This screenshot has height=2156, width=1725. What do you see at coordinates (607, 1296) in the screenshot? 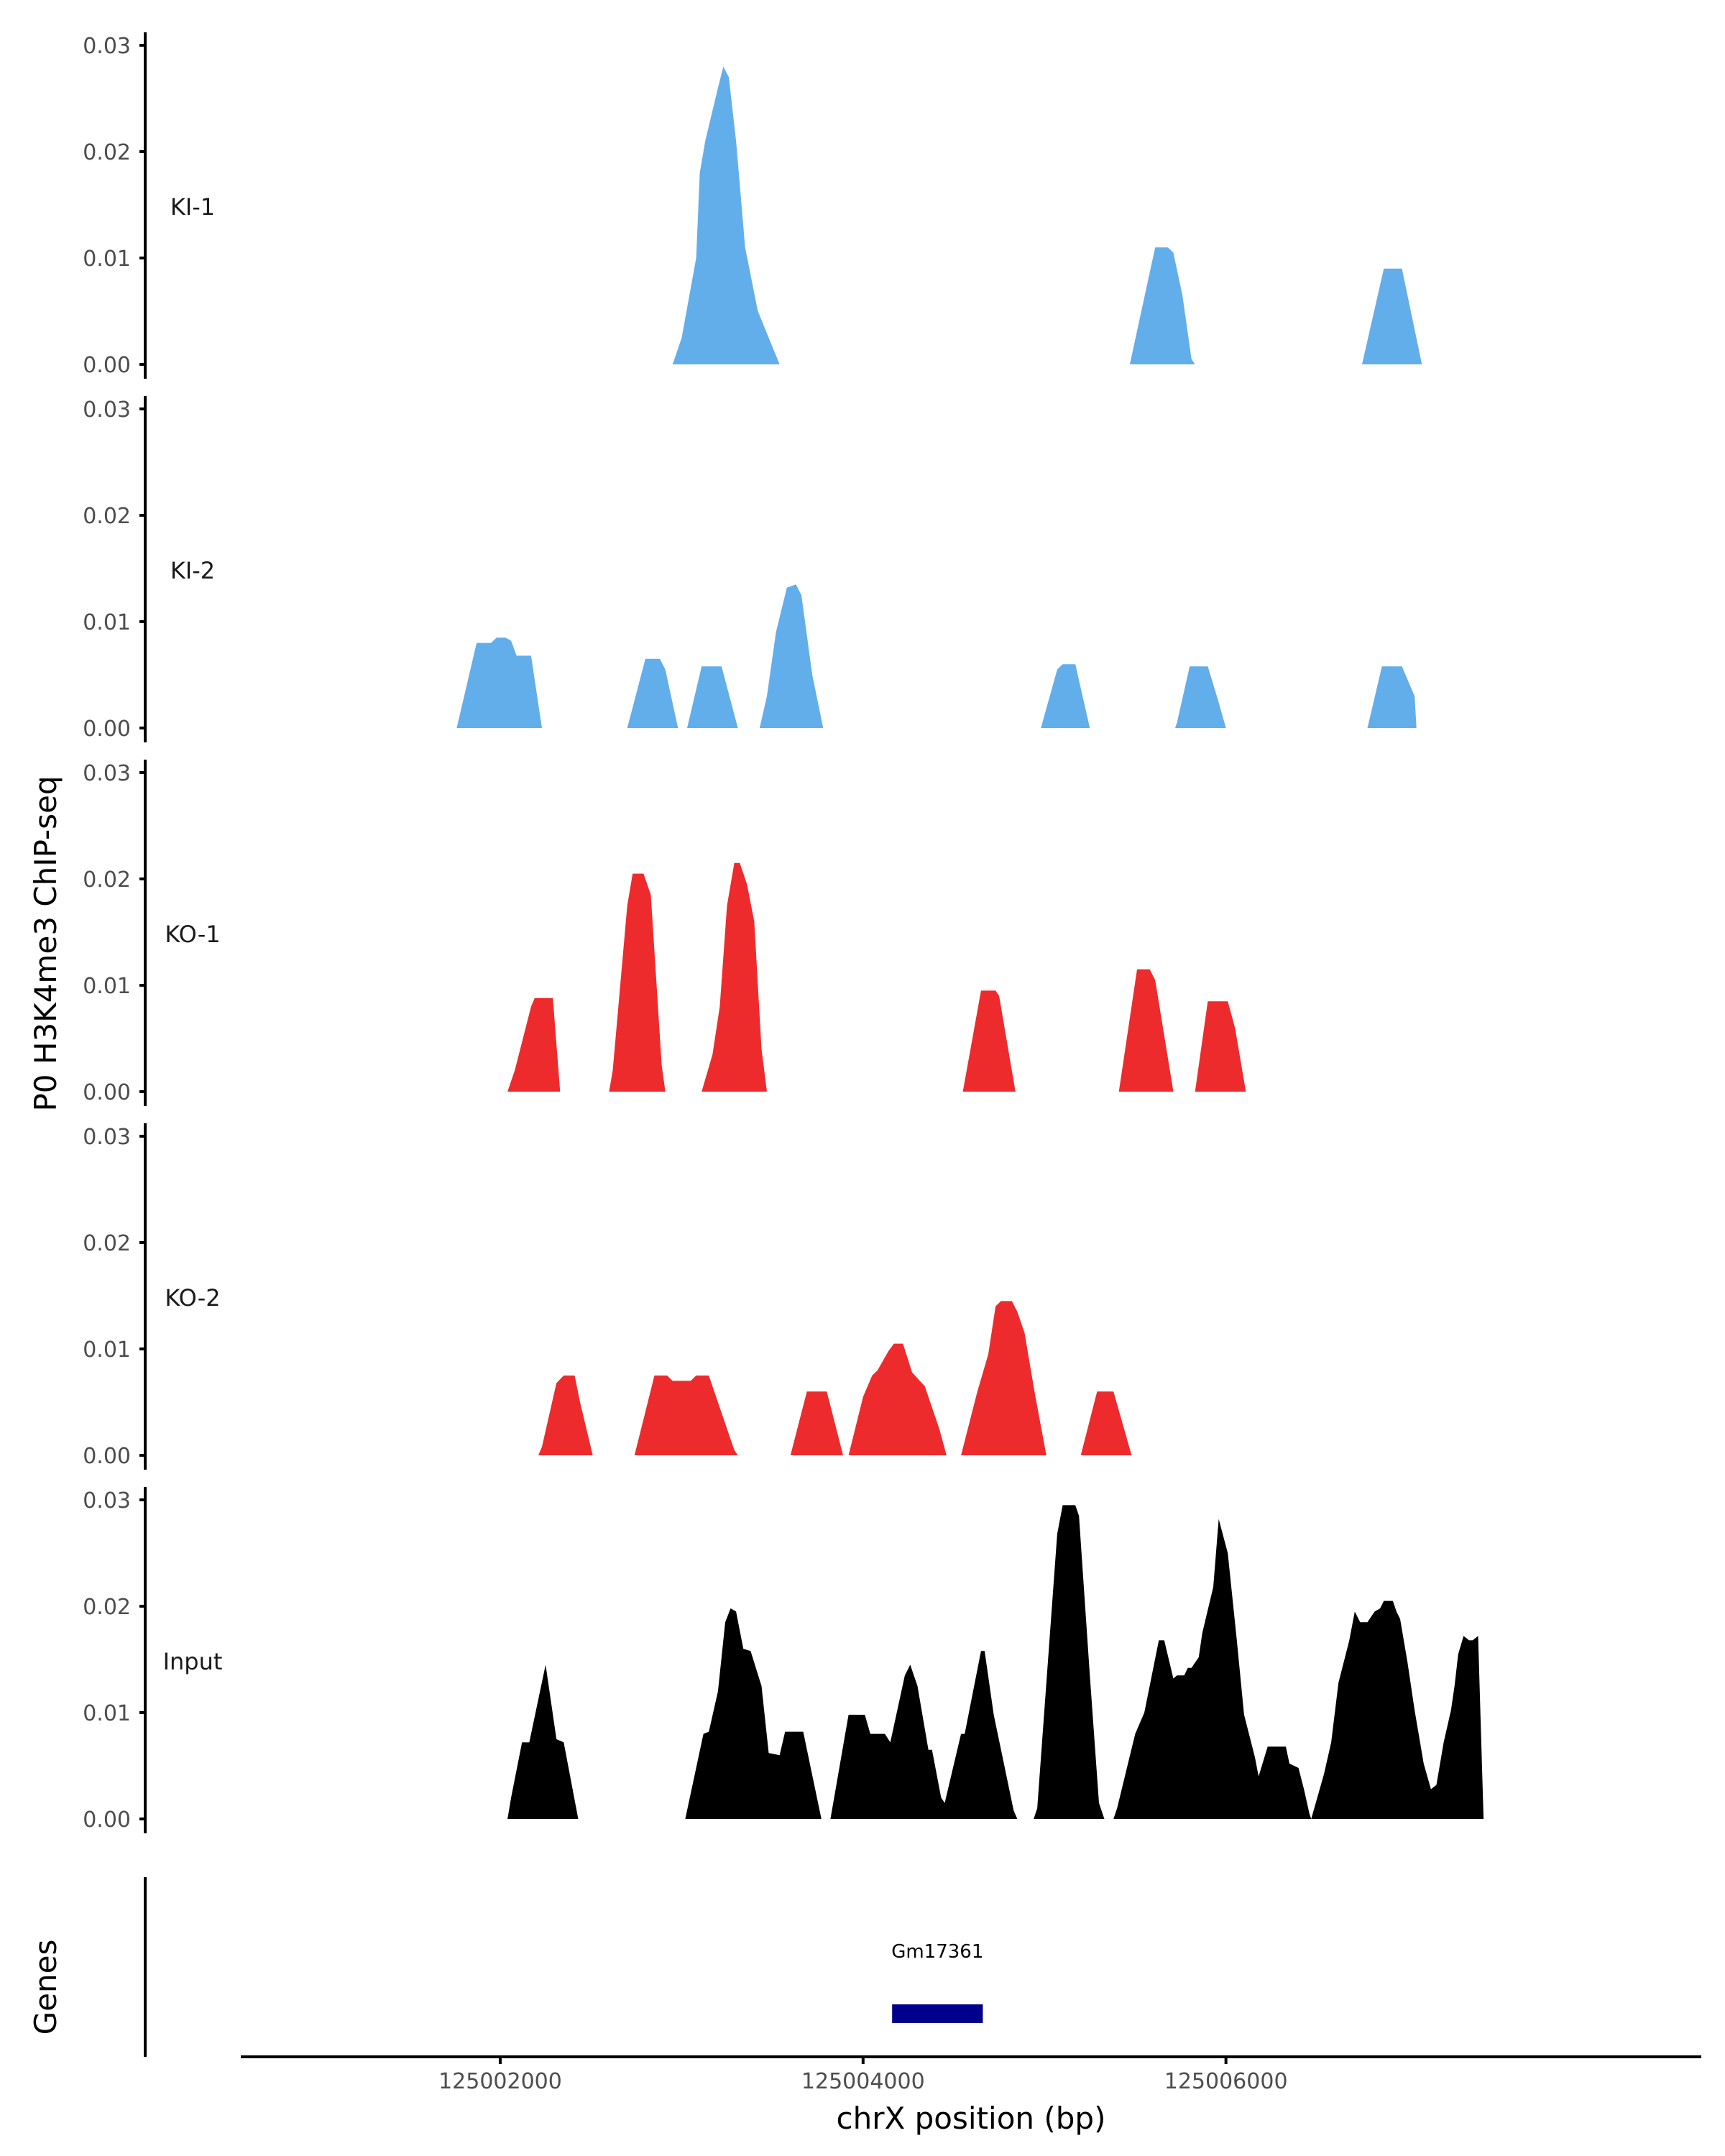
I see `track-ko-2: 0.00 0.01 0.02 0.03 KO-2` at bounding box center [607, 1296].